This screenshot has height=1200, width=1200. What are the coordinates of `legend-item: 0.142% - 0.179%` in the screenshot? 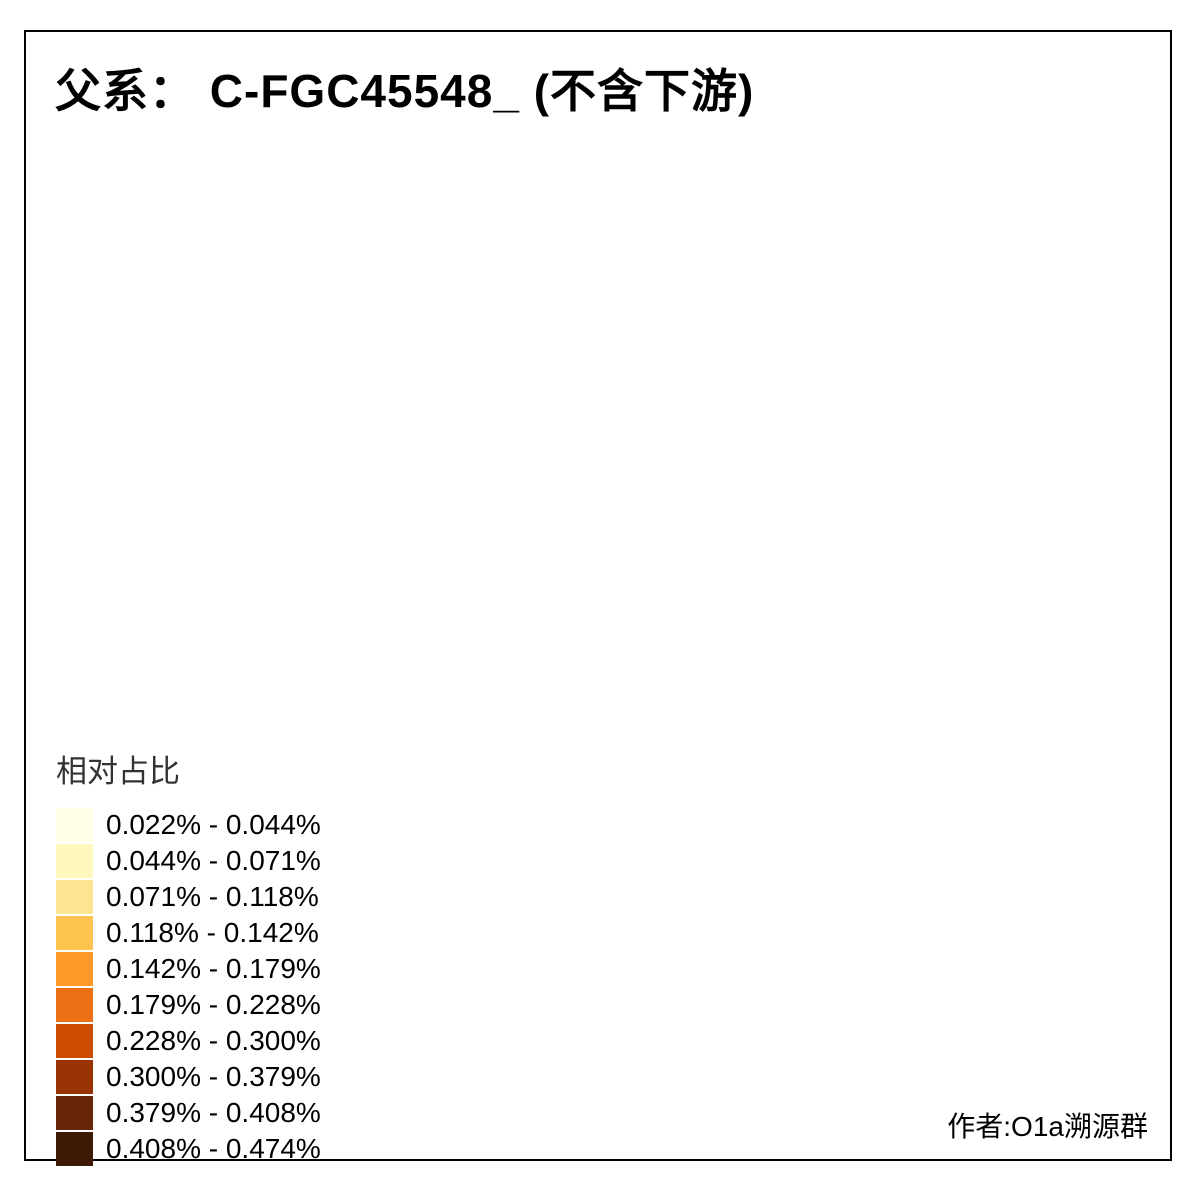 It's located at (188, 968).